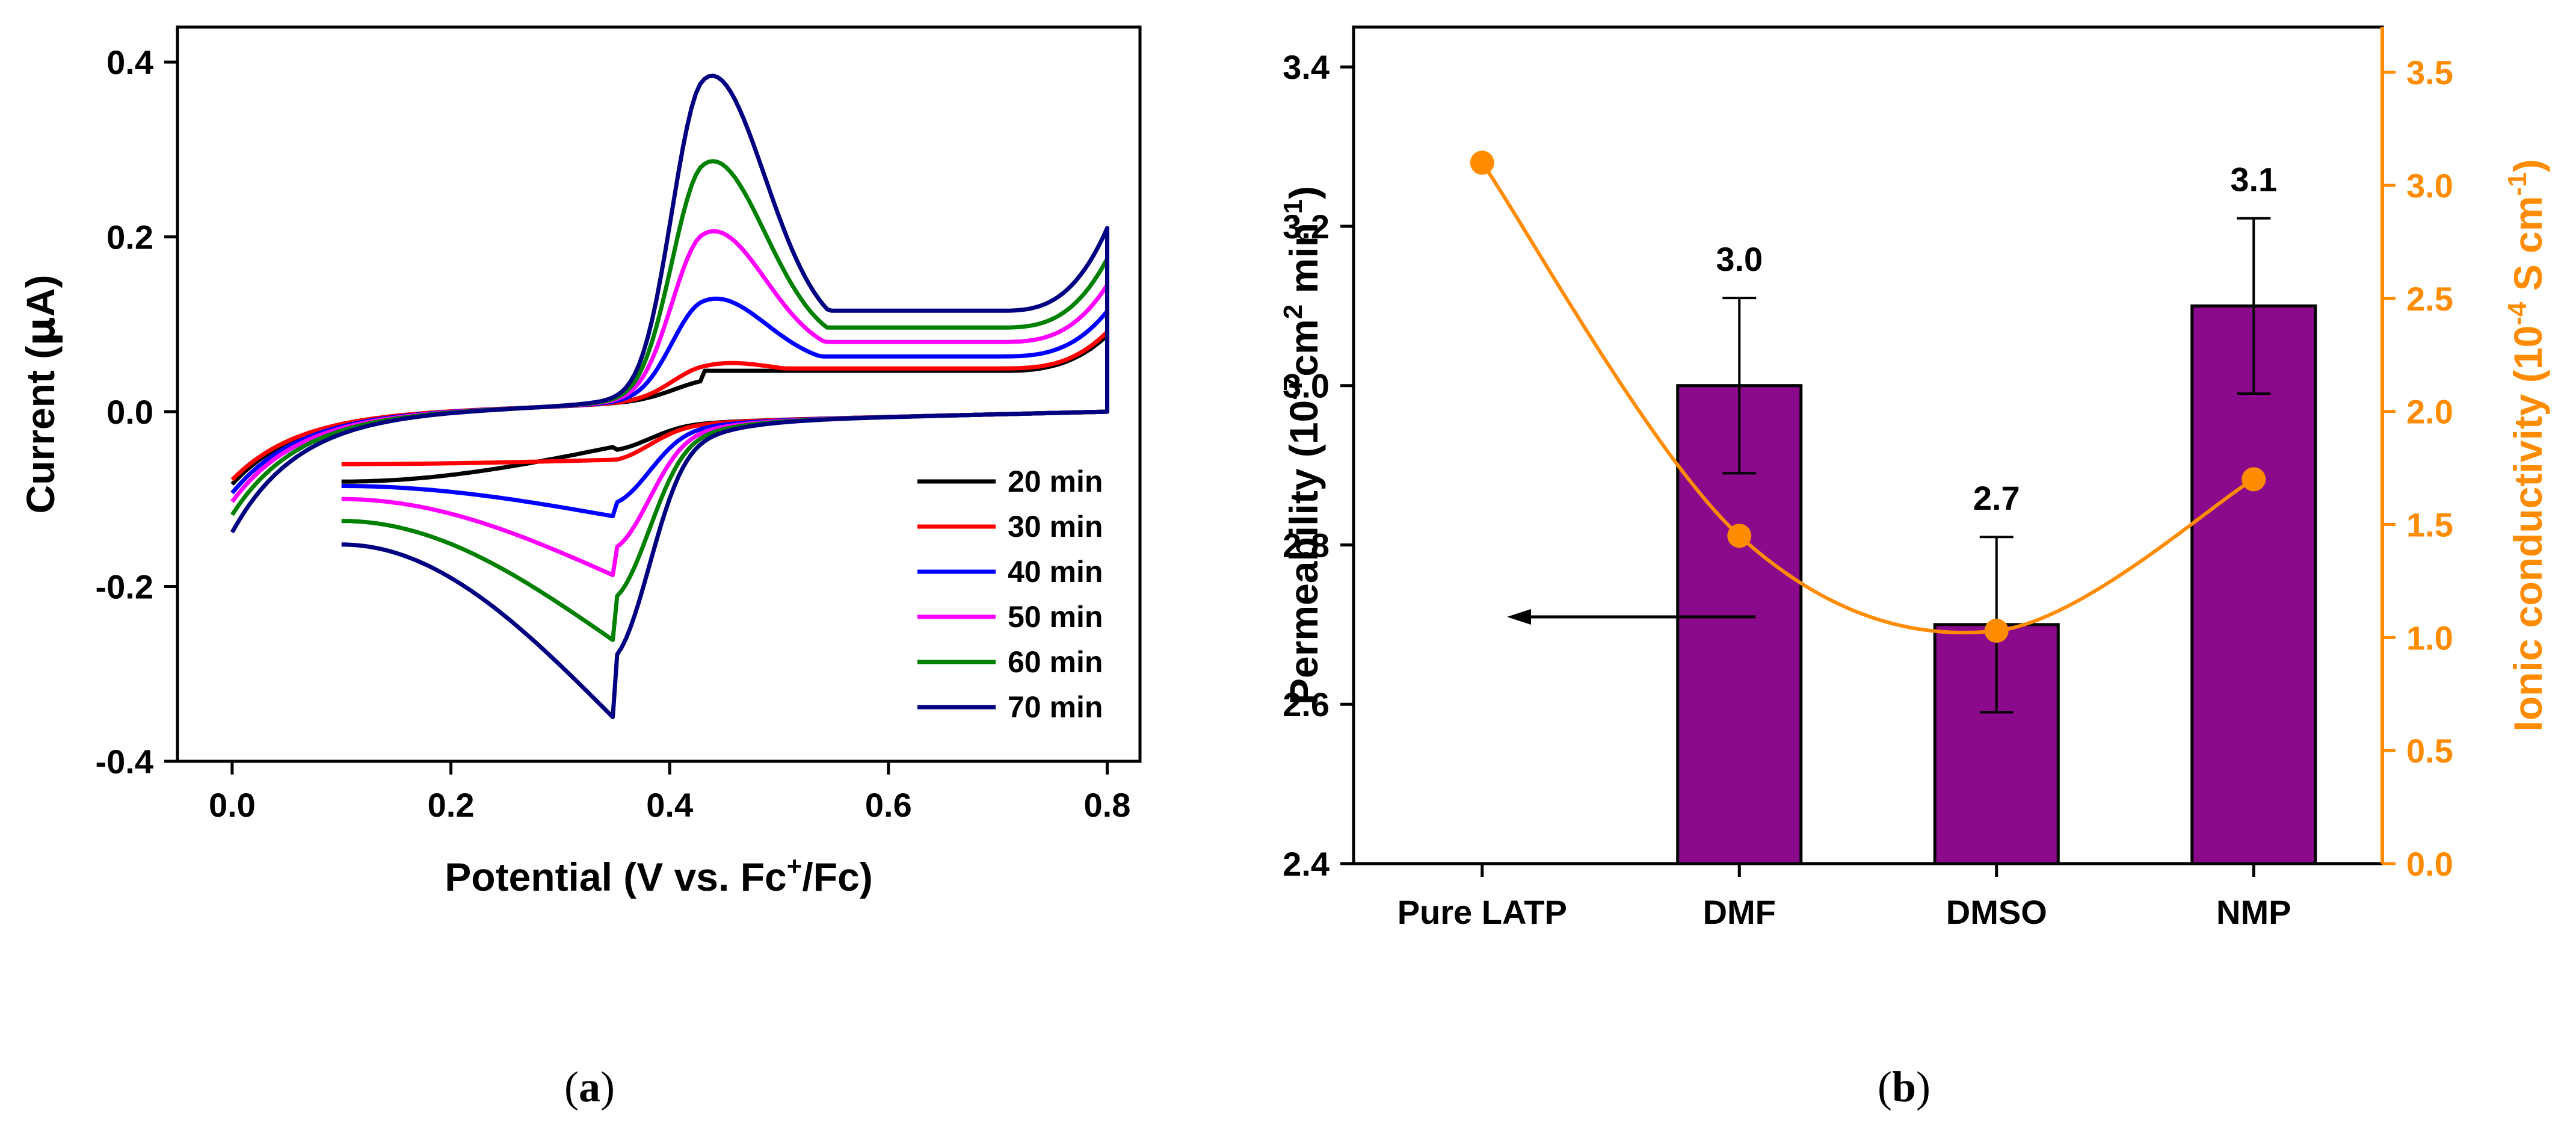 This screenshot has height=1123, width=2576. I want to click on left-axis-arrow, so click(1631, 617).